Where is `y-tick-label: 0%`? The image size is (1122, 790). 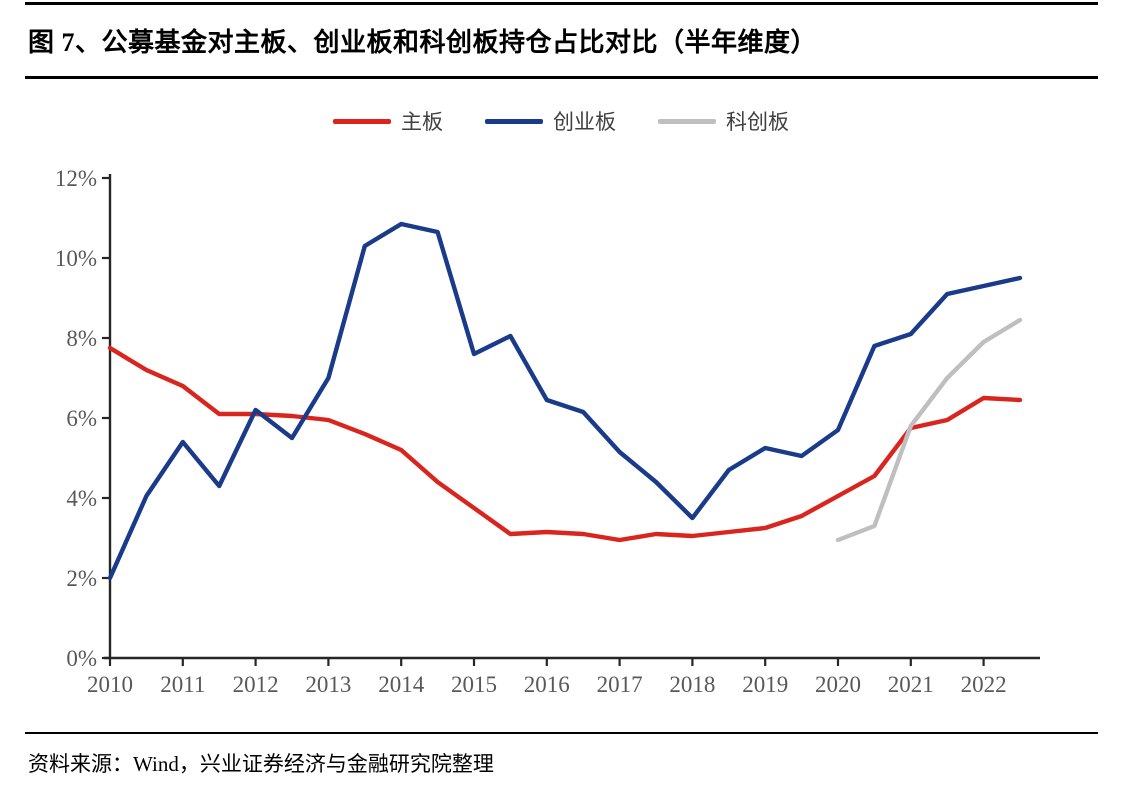 y-tick-label: 0% is located at coordinates (81, 658).